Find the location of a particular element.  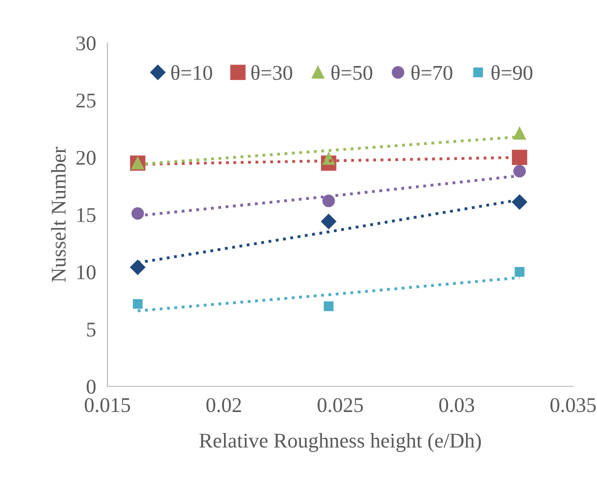

legend-label: θ=30 is located at coordinates (271, 72).